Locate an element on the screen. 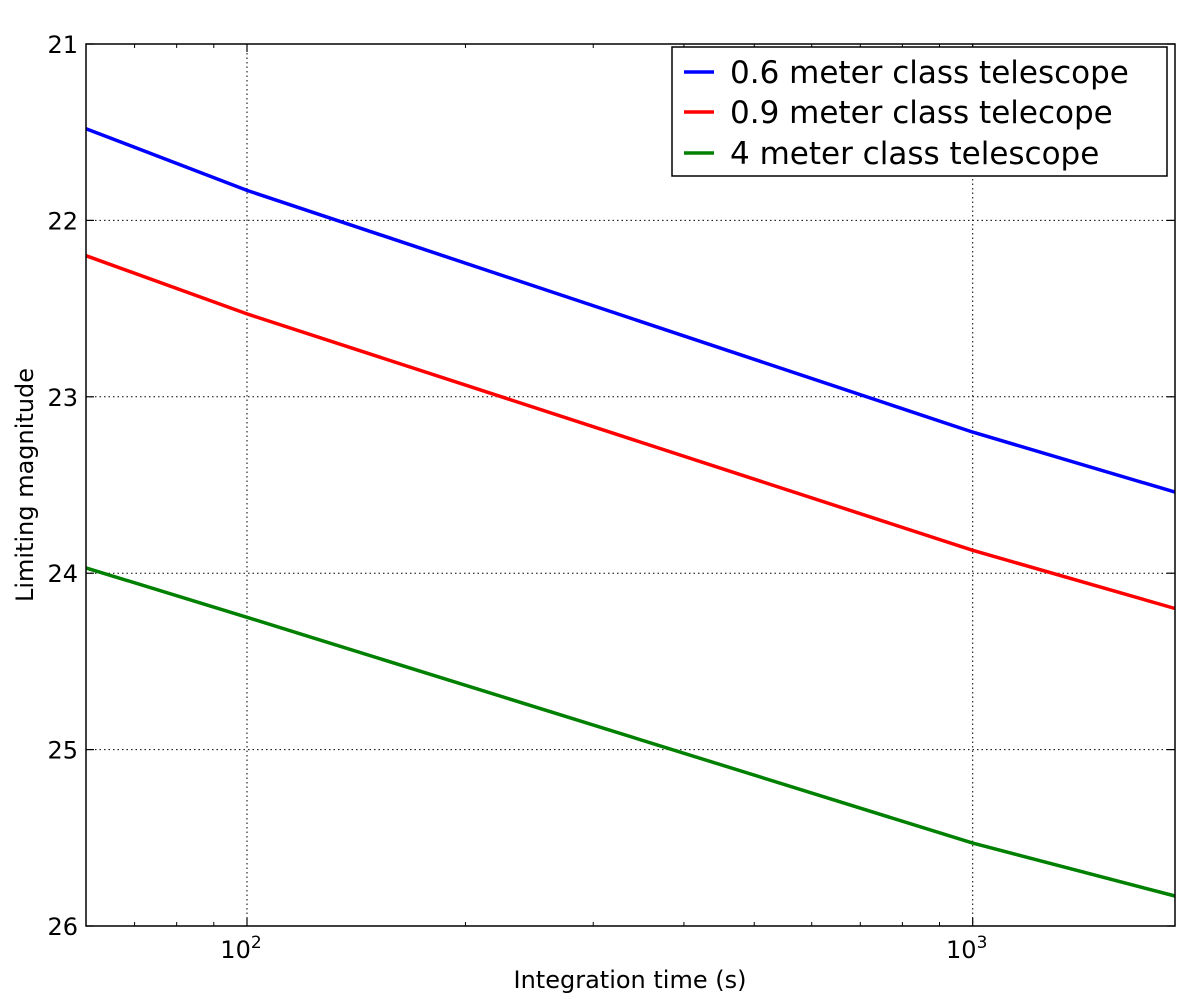  legend-box is located at coordinates (919, 111).